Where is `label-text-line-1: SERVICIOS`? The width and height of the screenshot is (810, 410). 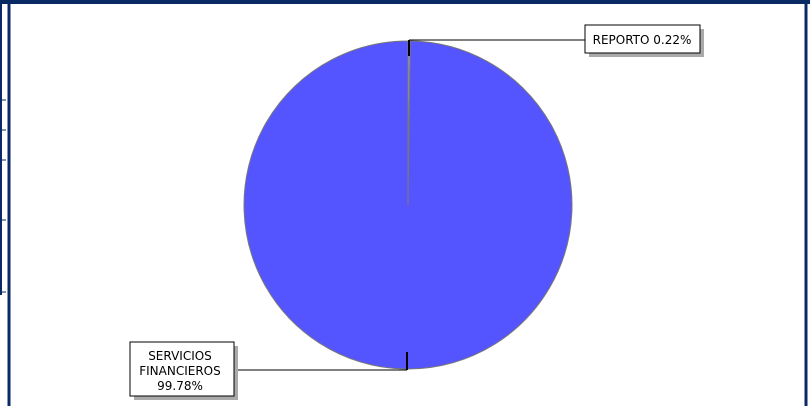 label-text-line-1: SERVICIOS is located at coordinates (180, 356).